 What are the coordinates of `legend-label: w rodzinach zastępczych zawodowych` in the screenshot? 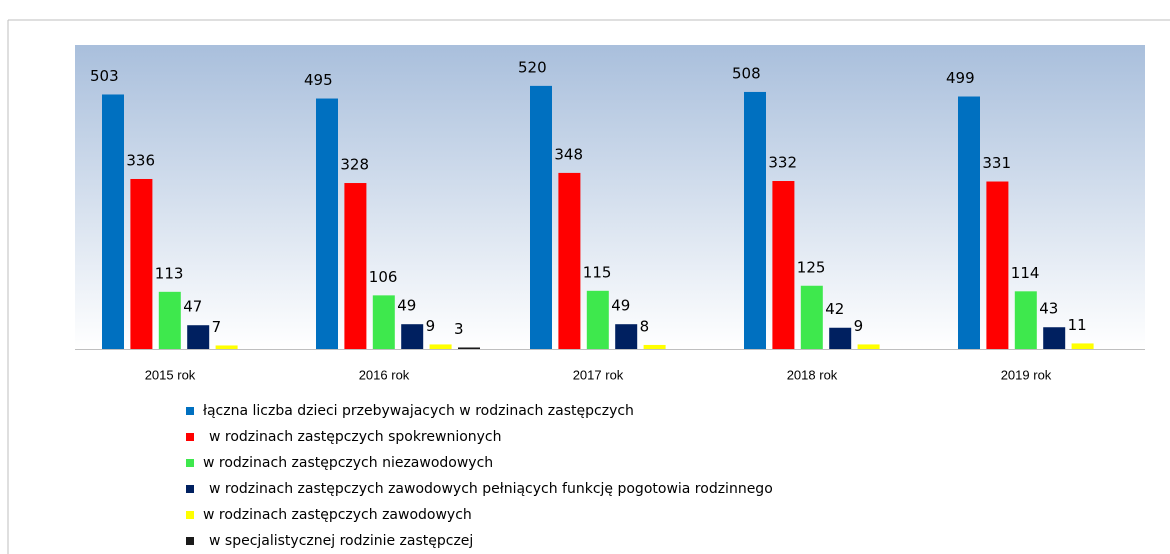 It's located at (337, 515).